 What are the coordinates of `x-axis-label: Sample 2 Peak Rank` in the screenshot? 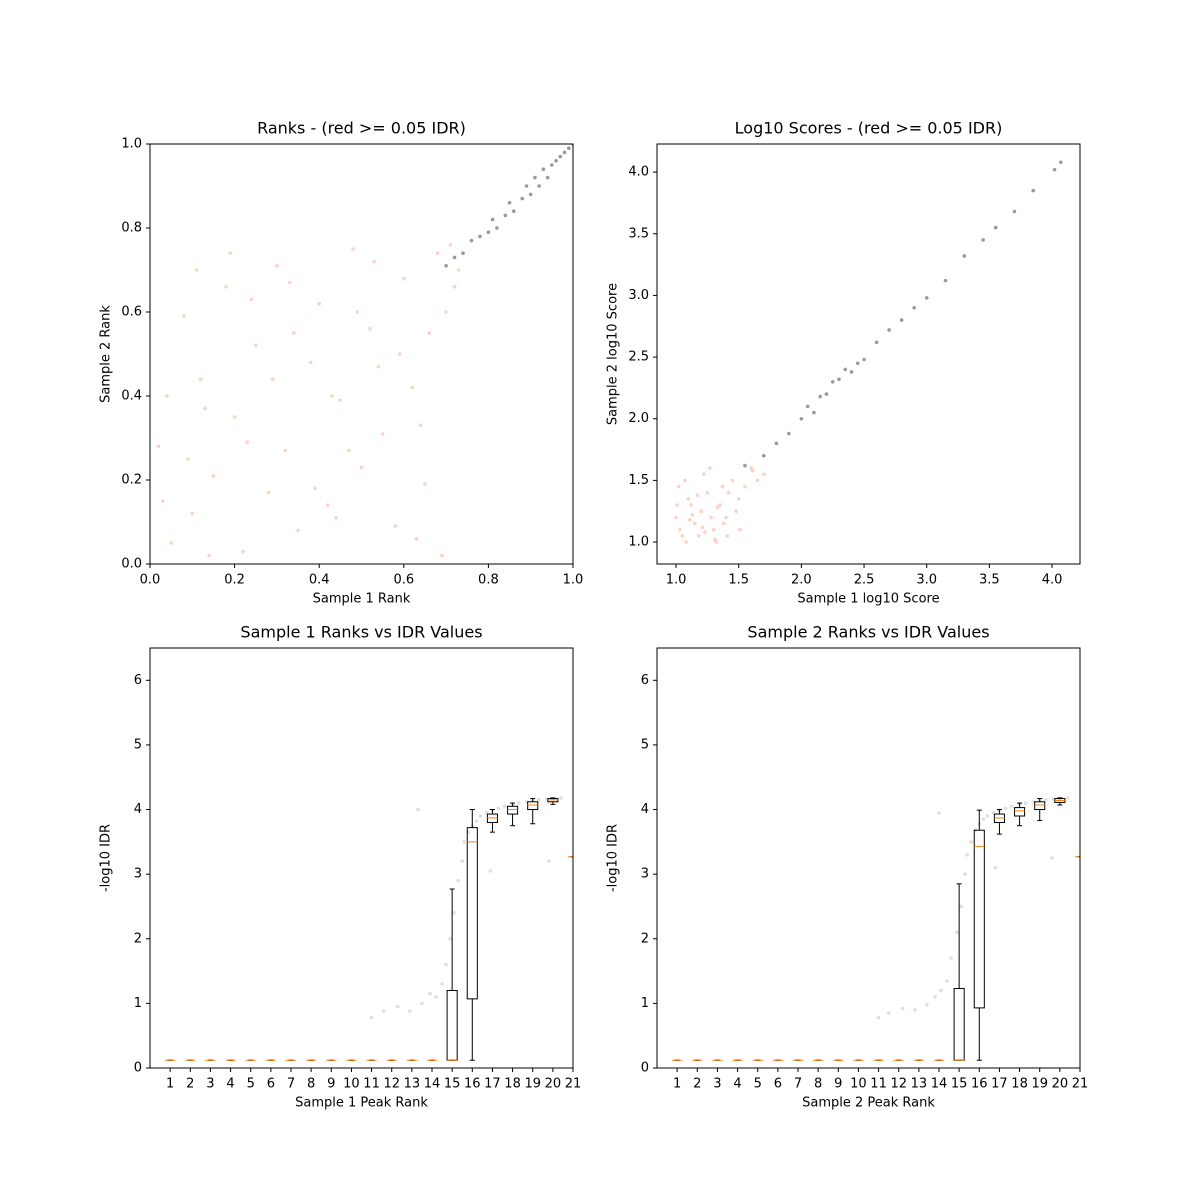 It's located at (868, 1103).